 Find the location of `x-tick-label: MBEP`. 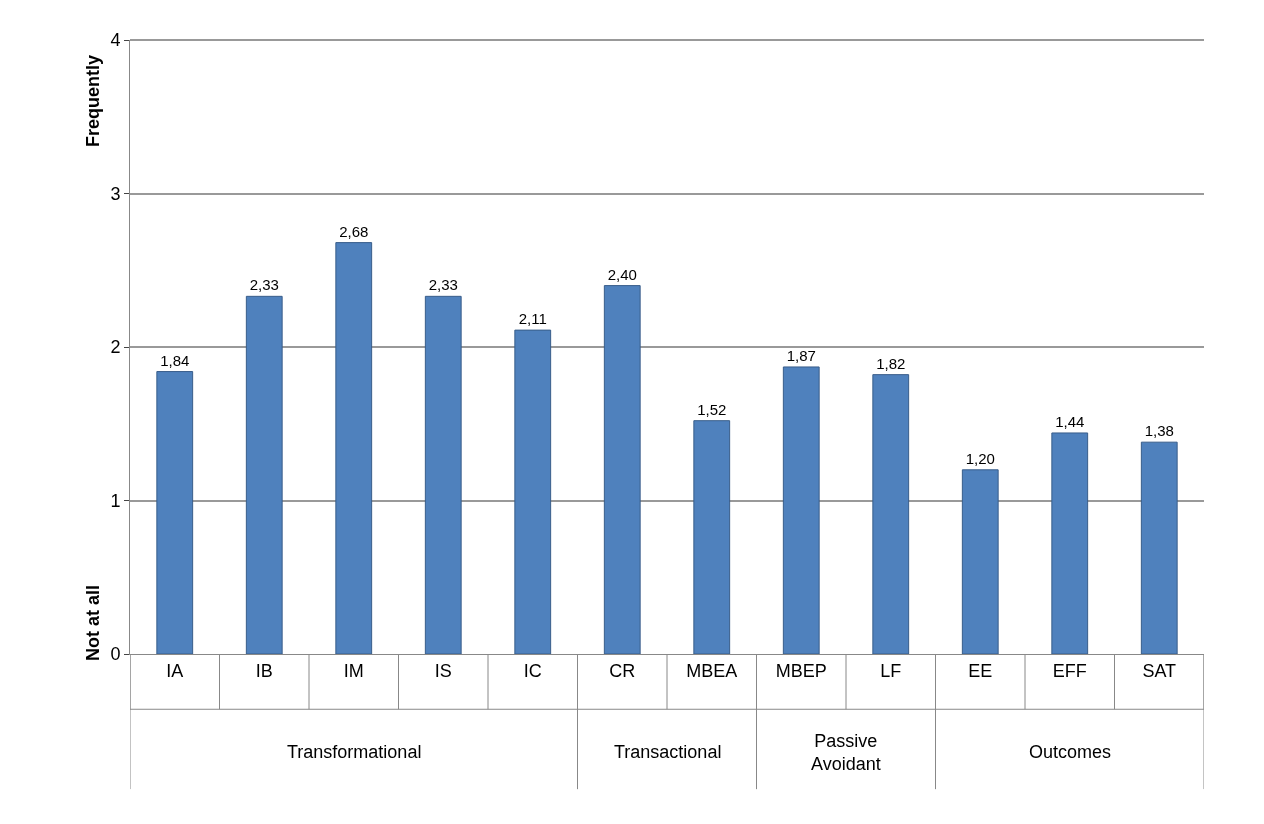

x-tick-label: MBEP is located at coordinates (801, 670).